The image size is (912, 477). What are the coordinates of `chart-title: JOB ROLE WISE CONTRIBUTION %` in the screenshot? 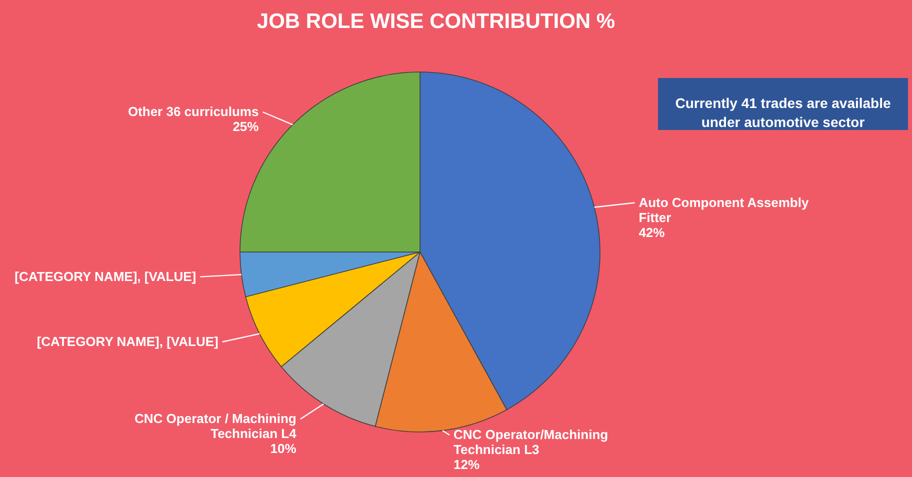 It's located at (436, 21).